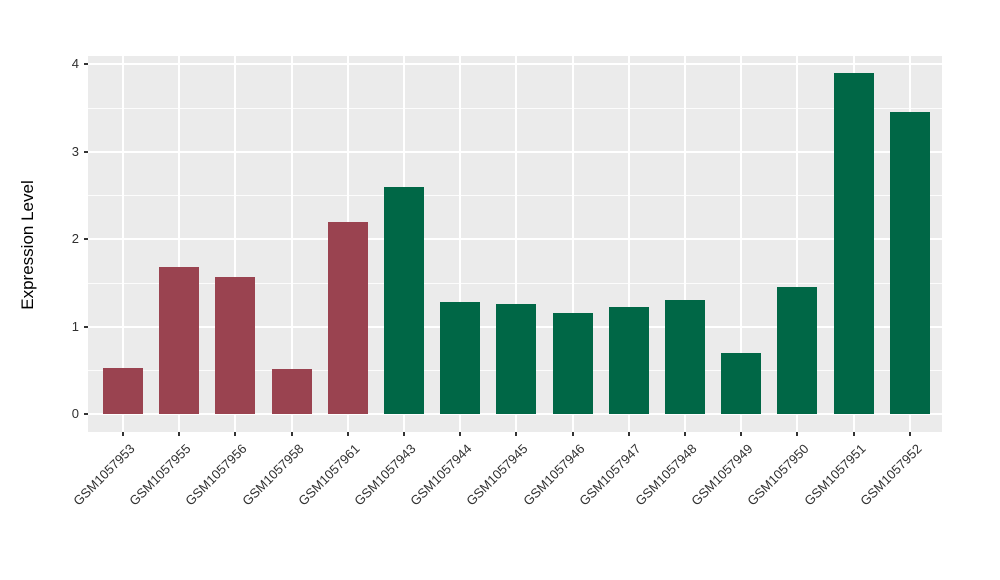  Describe the element at coordinates (666, 475) in the screenshot. I see `x-tick-label: GSM1057948` at that location.